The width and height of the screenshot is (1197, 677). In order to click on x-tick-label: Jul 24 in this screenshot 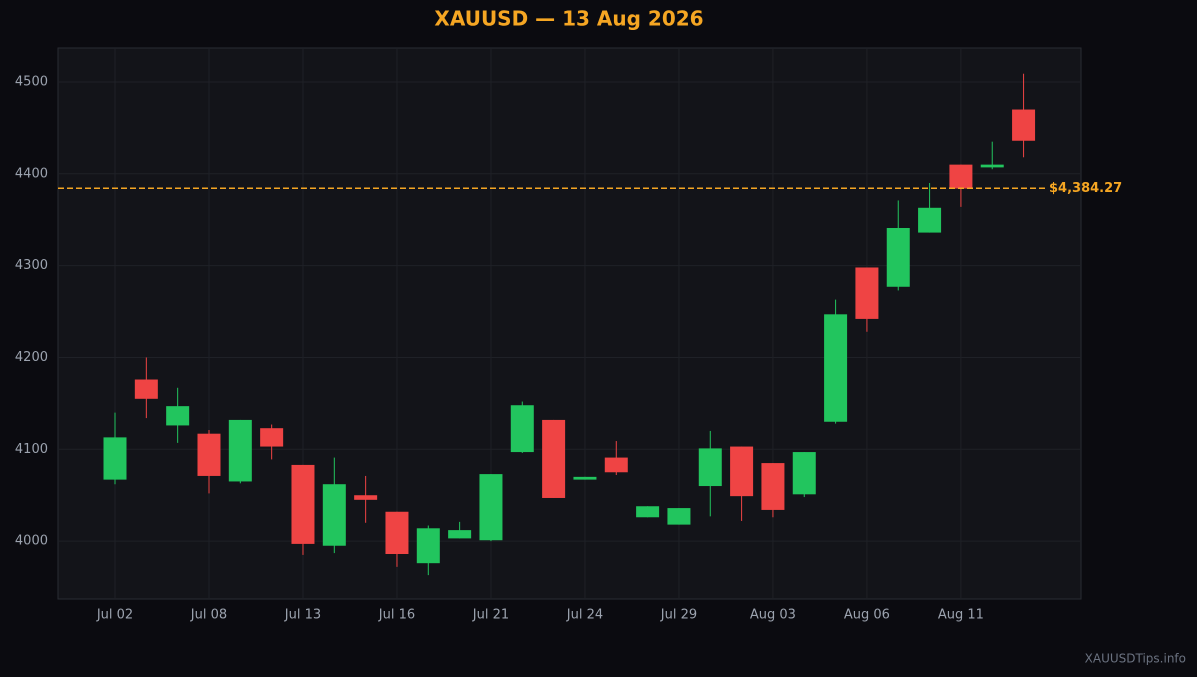, I will do `click(584, 615)`.